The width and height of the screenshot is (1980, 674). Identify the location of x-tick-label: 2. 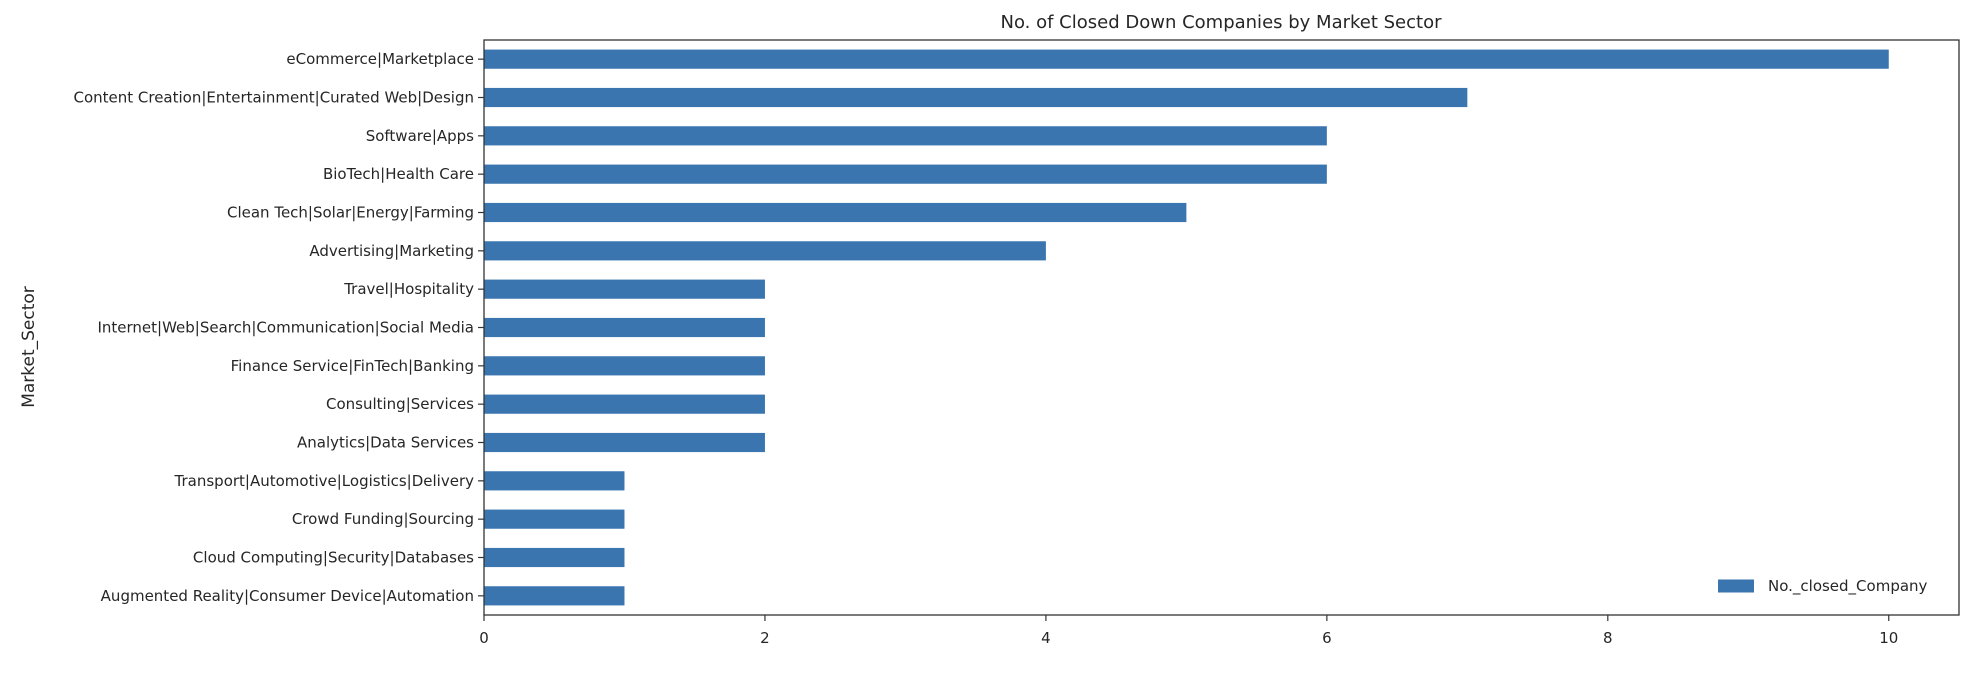
(765, 638).